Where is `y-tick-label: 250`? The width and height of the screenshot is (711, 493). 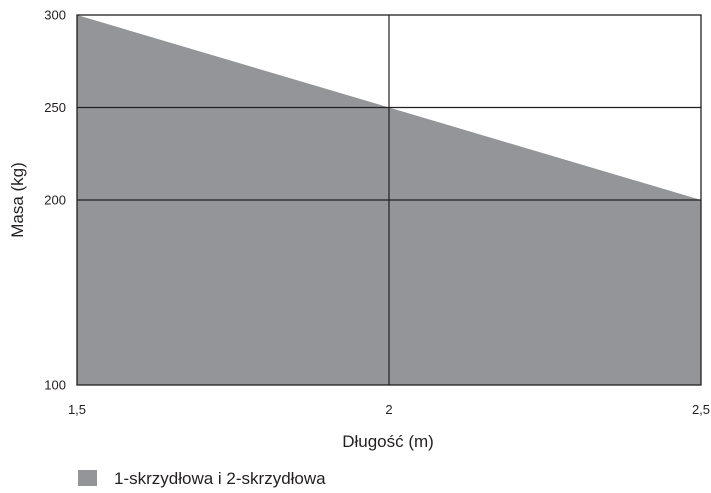 y-tick-label: 250 is located at coordinates (55, 107).